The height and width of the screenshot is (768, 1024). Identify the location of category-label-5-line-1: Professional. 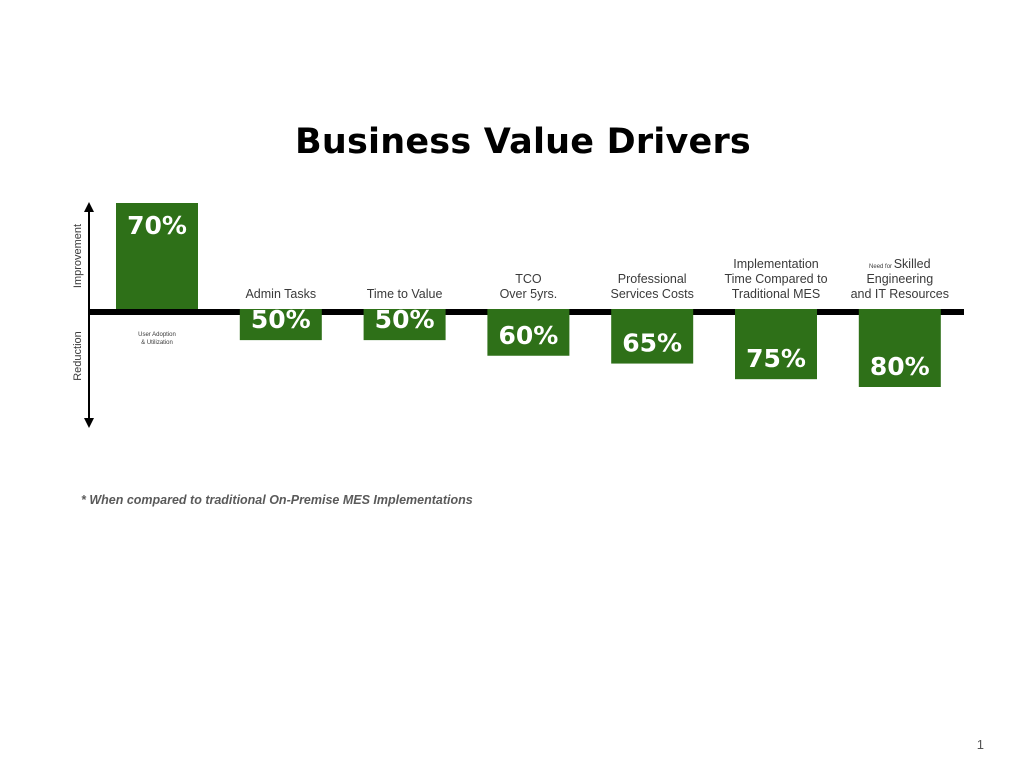
(652, 279).